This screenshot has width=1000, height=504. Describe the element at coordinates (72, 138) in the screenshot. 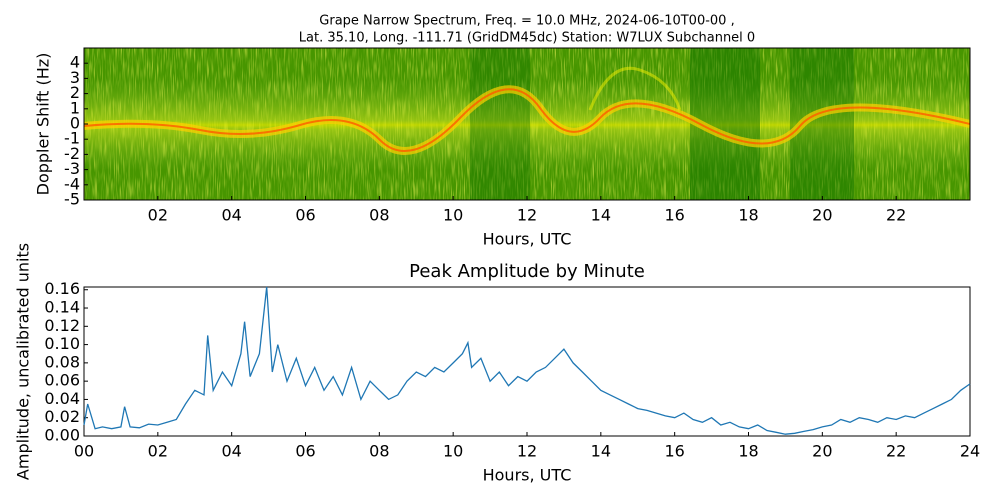

I see `y-tick-label: -1` at that location.